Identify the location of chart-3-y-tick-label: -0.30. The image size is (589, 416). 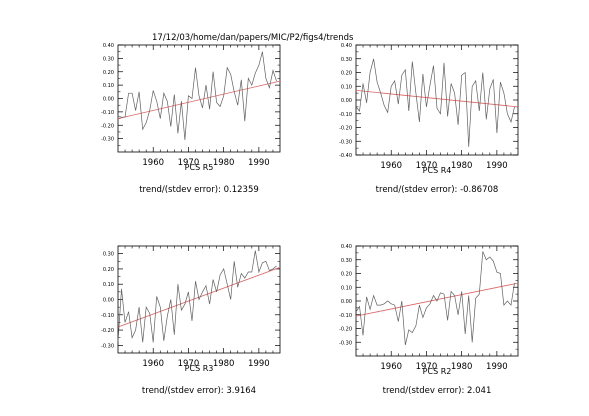
(107, 346).